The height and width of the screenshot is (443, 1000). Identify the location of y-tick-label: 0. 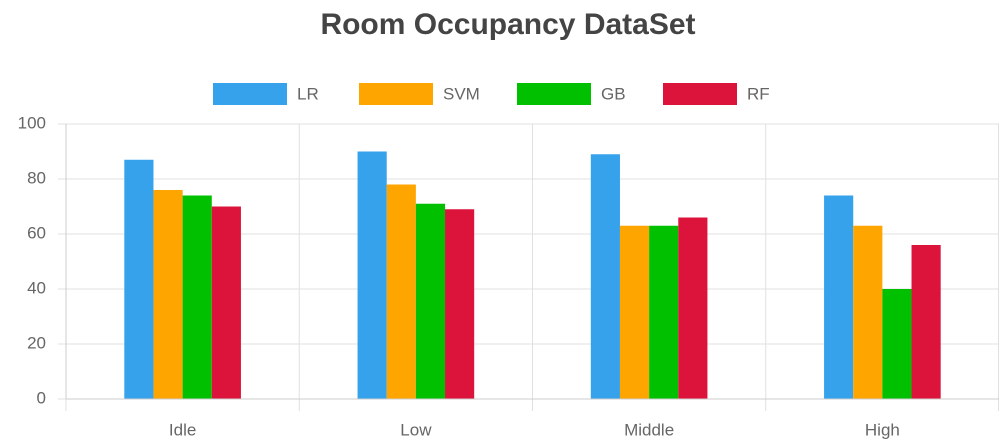
(41, 397).